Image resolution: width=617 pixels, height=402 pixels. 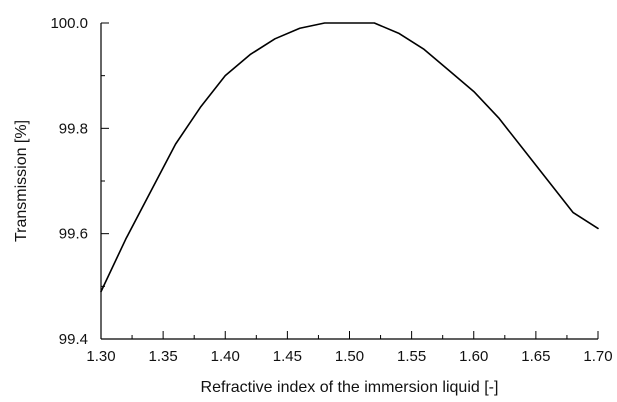 I want to click on y-axis-title: Transmission [%], so click(x=21, y=181).